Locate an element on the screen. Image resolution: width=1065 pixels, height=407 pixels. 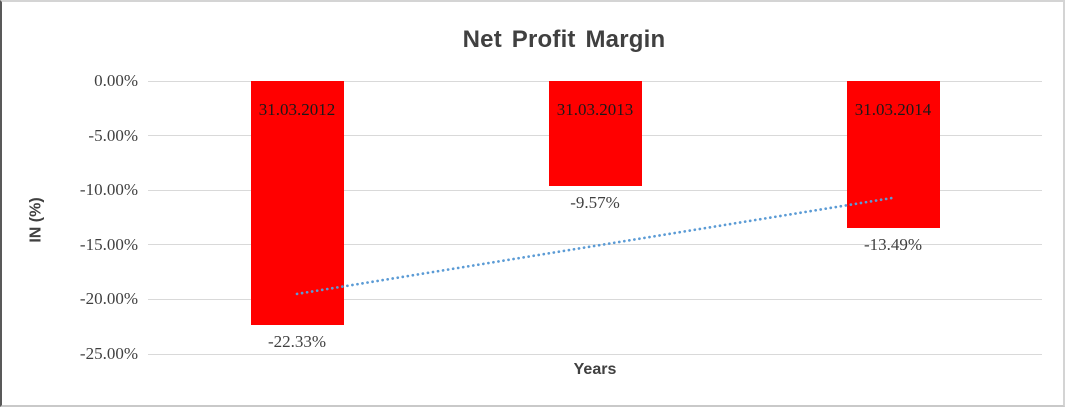
bar-category-label: 31.03.2014 is located at coordinates (893, 109).